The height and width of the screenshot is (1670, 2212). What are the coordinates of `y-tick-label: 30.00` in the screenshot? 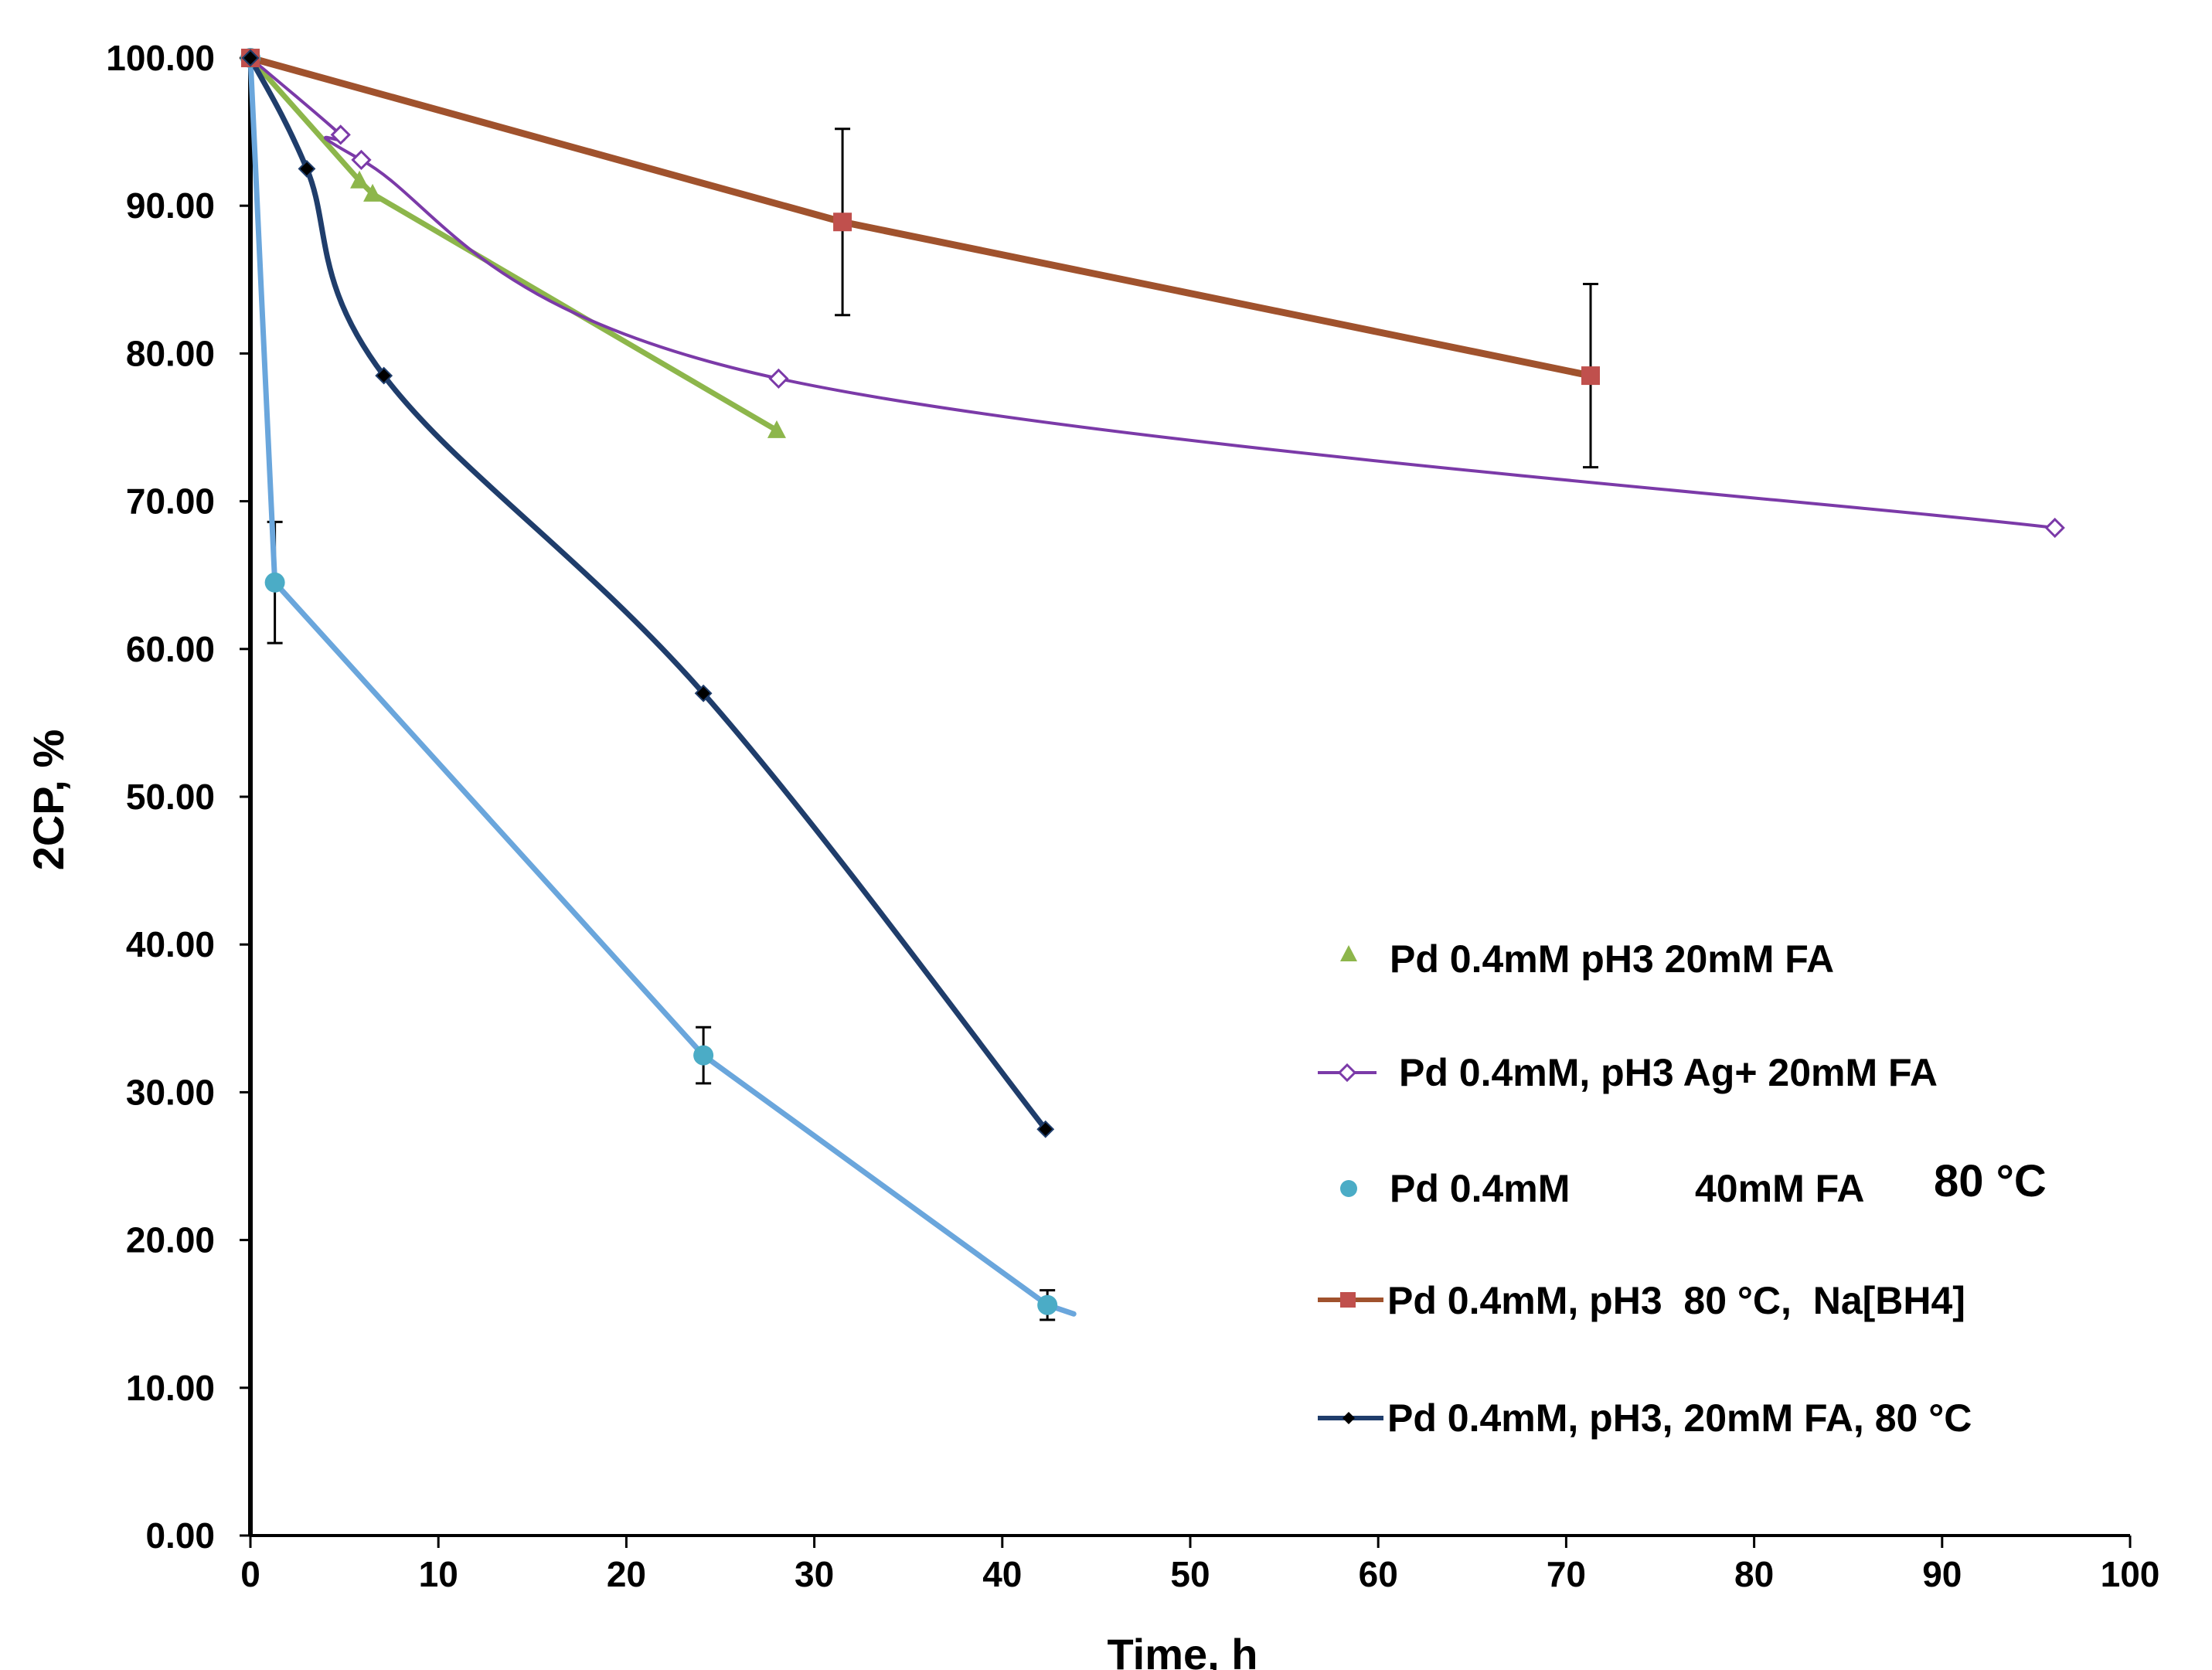 It's located at (170, 1092).